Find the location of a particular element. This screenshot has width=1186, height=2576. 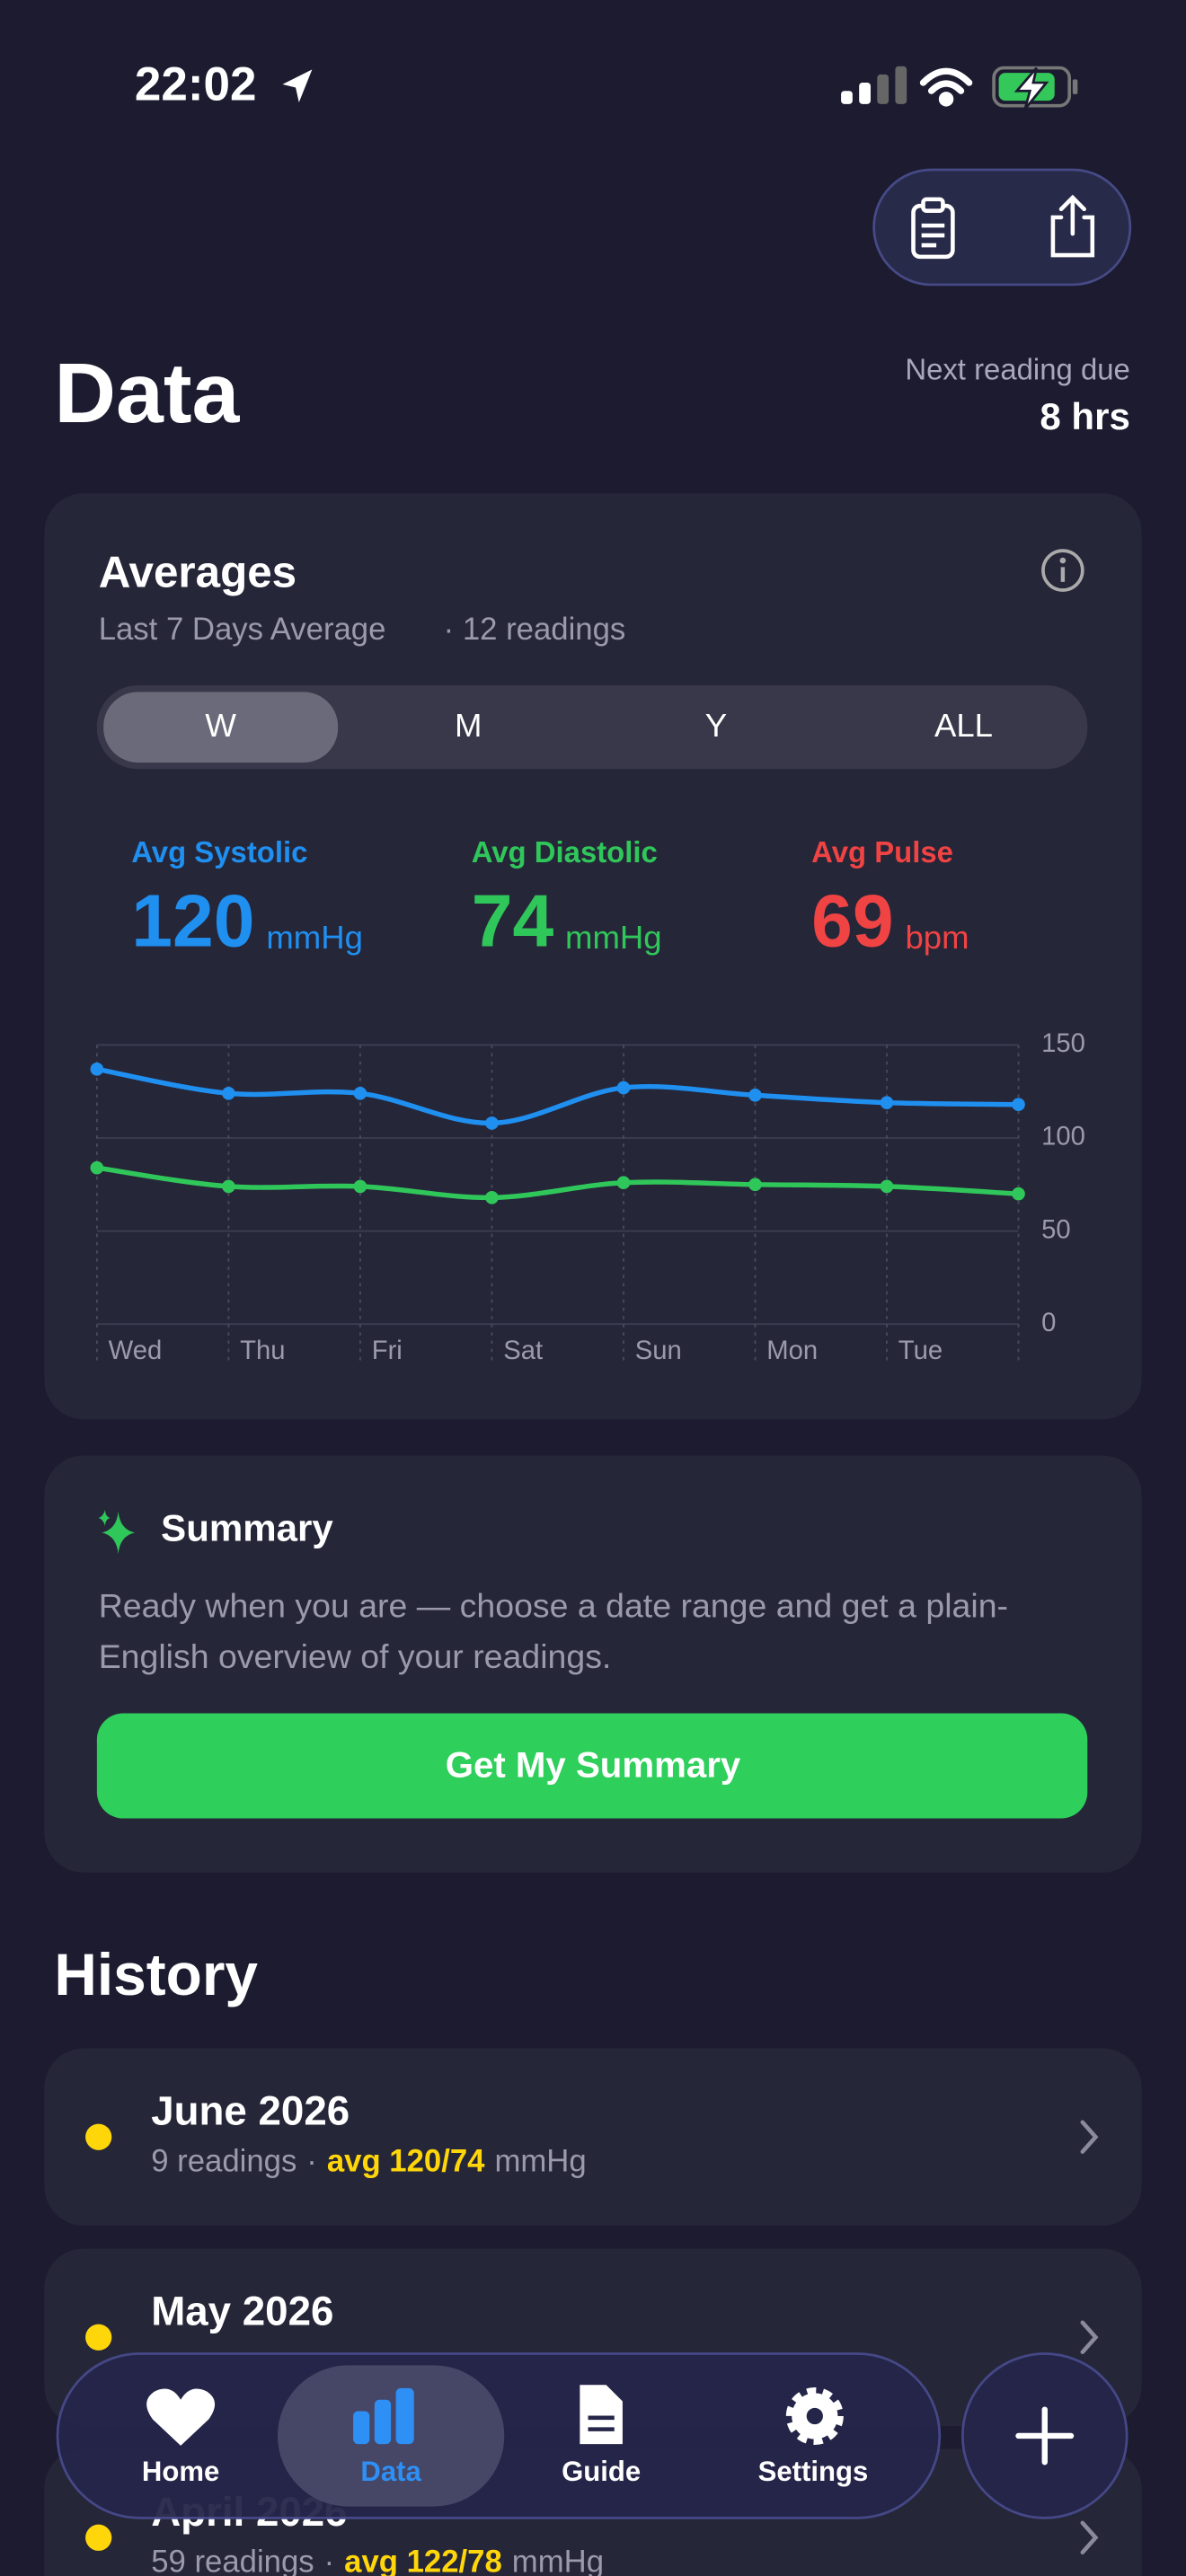

row-subtitle: 59 readings · avg 122/78 mmHg is located at coordinates (377, 2560).